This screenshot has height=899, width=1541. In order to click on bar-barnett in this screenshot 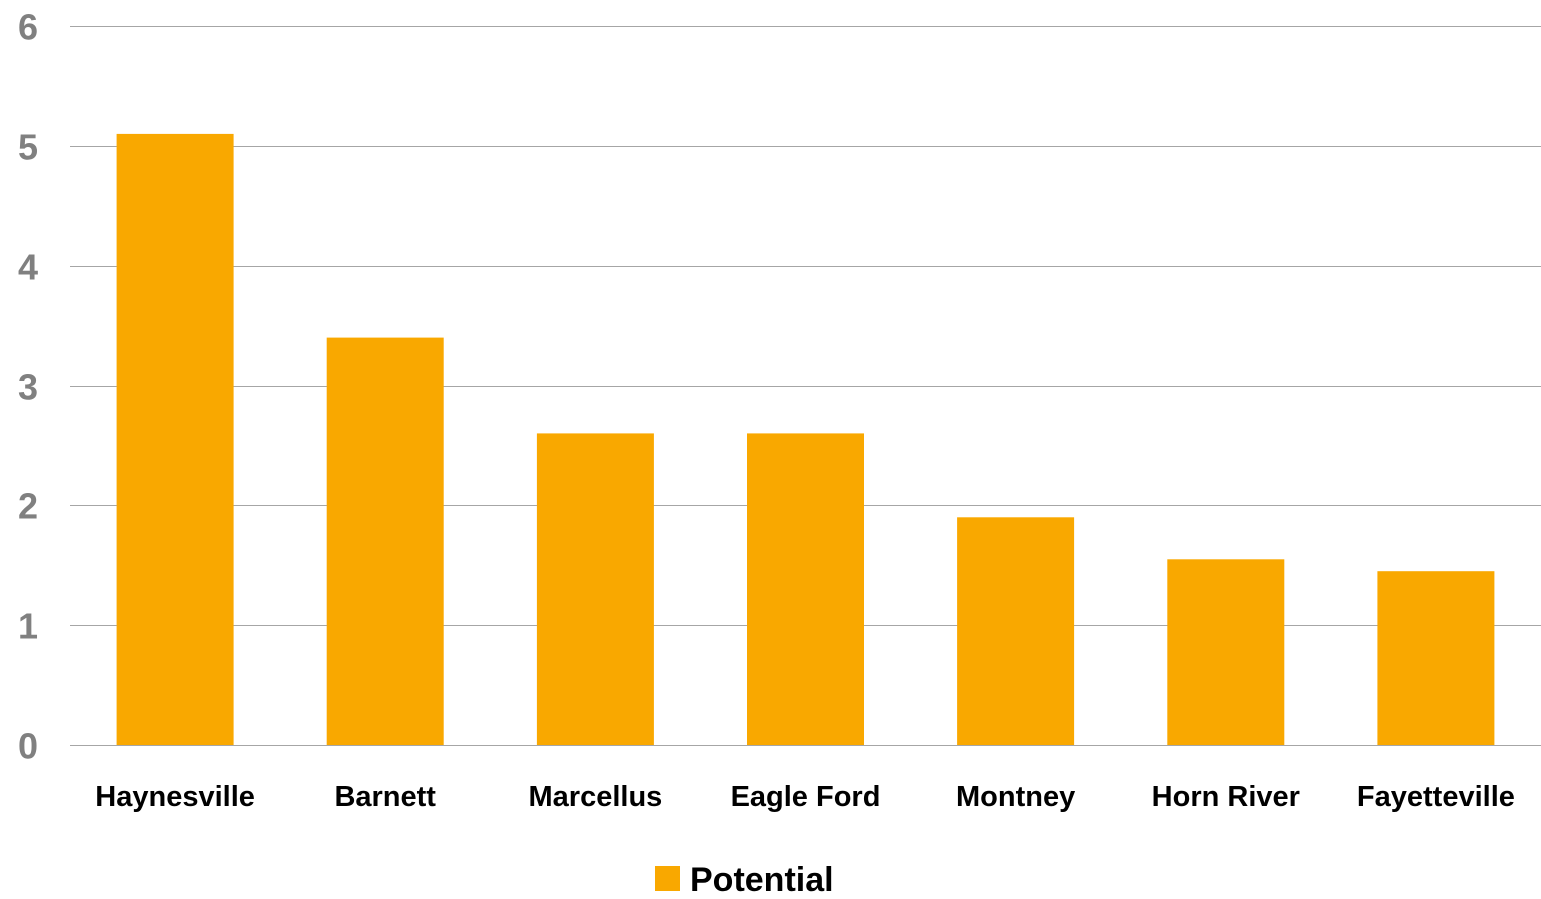, I will do `click(385, 541)`.